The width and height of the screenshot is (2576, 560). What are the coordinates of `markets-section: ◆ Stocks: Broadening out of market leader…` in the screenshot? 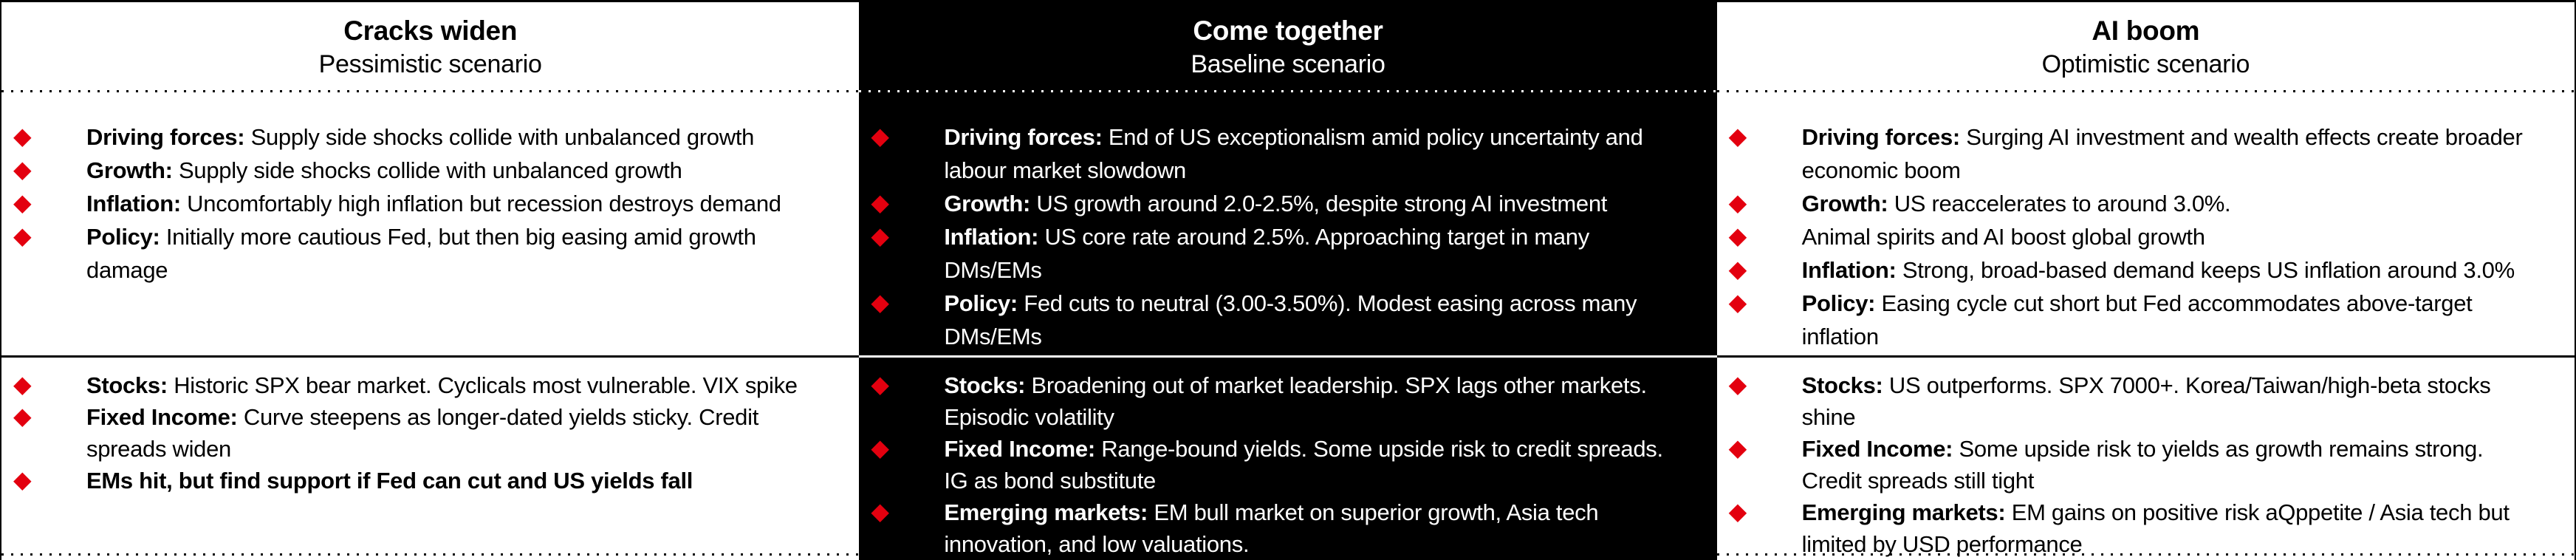 It's located at (1287, 459).